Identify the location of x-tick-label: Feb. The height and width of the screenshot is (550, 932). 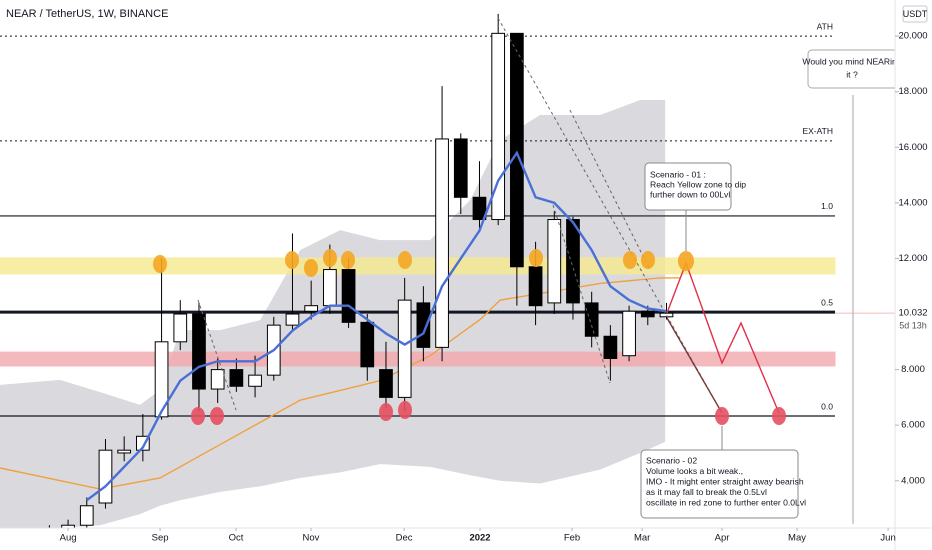
(572, 538).